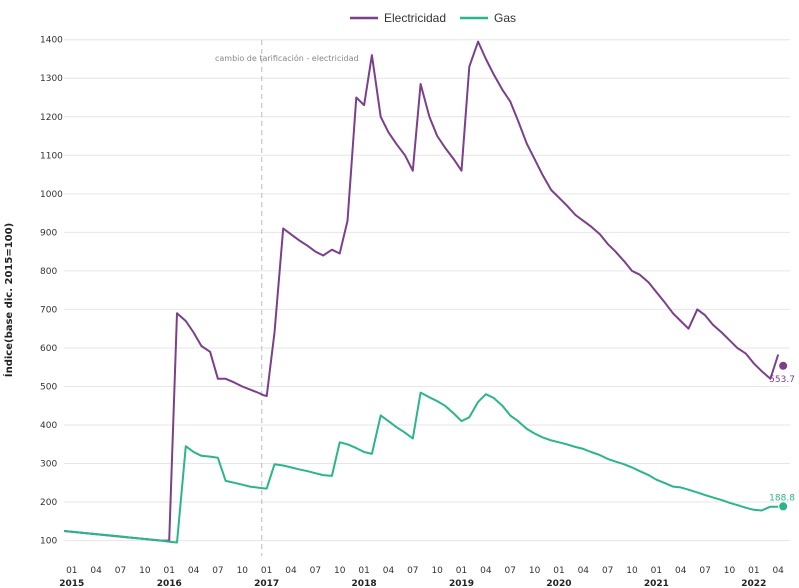  I want to click on y-tick-label: 1300, so click(51, 79).